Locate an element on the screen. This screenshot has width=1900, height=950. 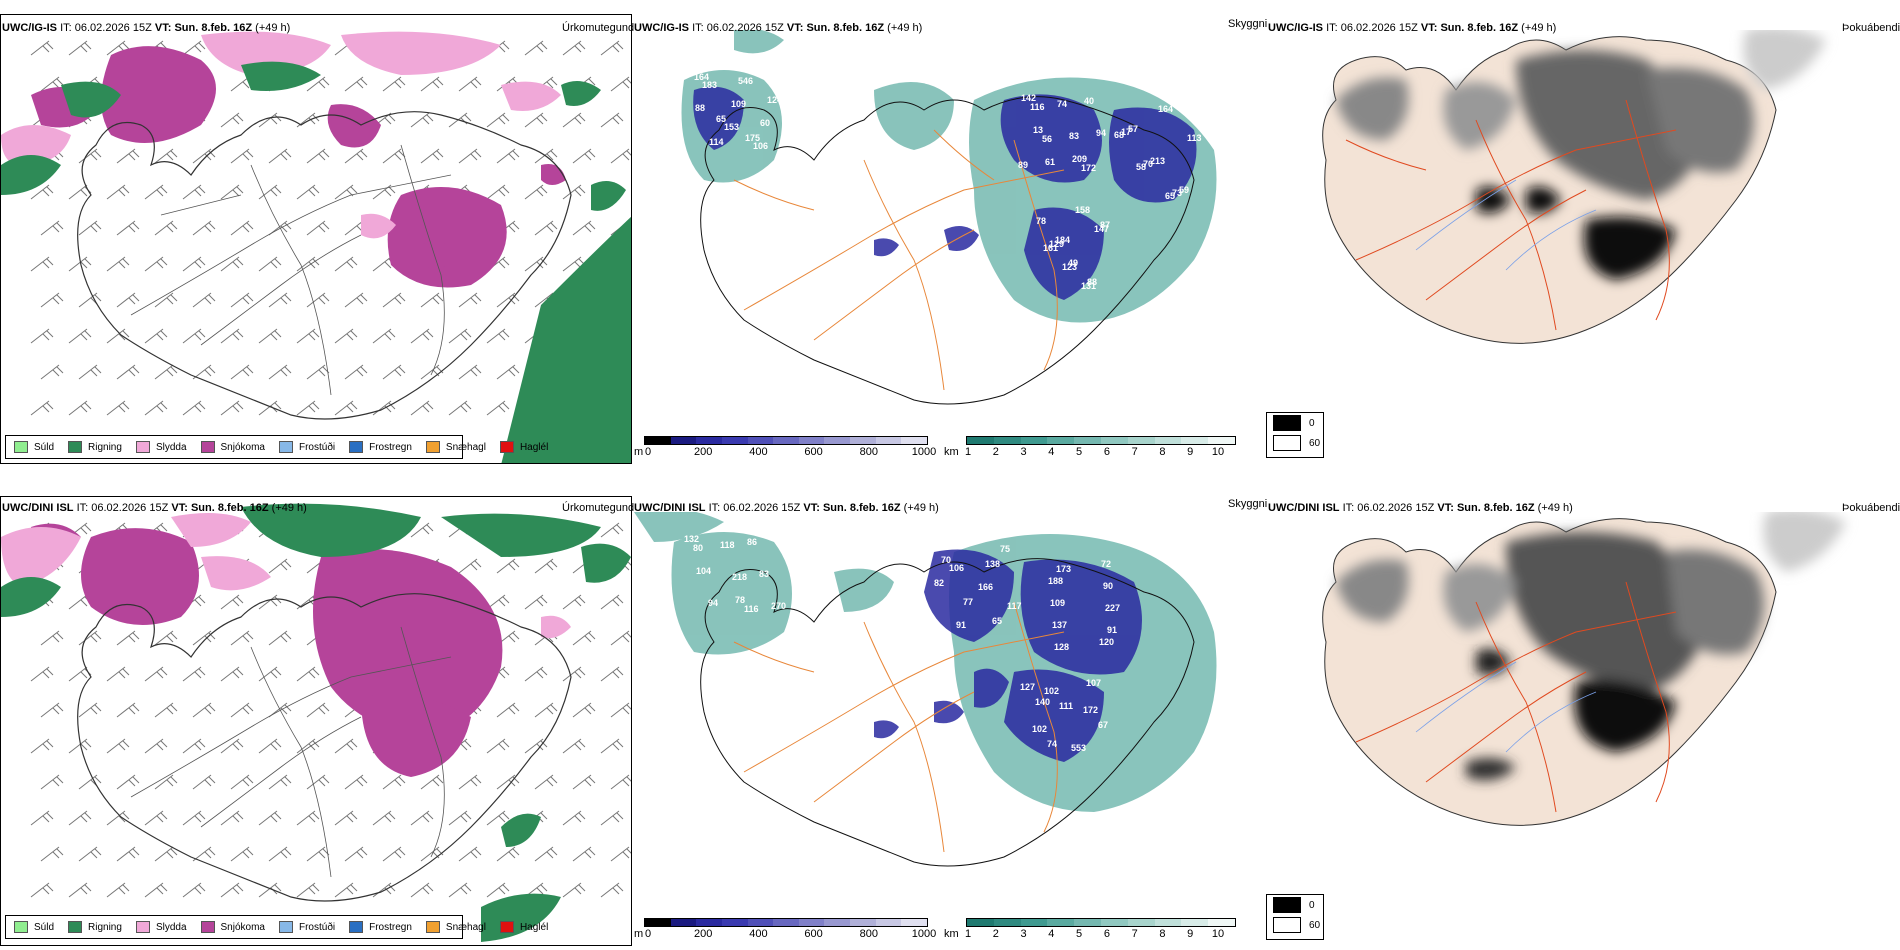
visibility-value-label: 87 is located at coordinates (1105, 225).